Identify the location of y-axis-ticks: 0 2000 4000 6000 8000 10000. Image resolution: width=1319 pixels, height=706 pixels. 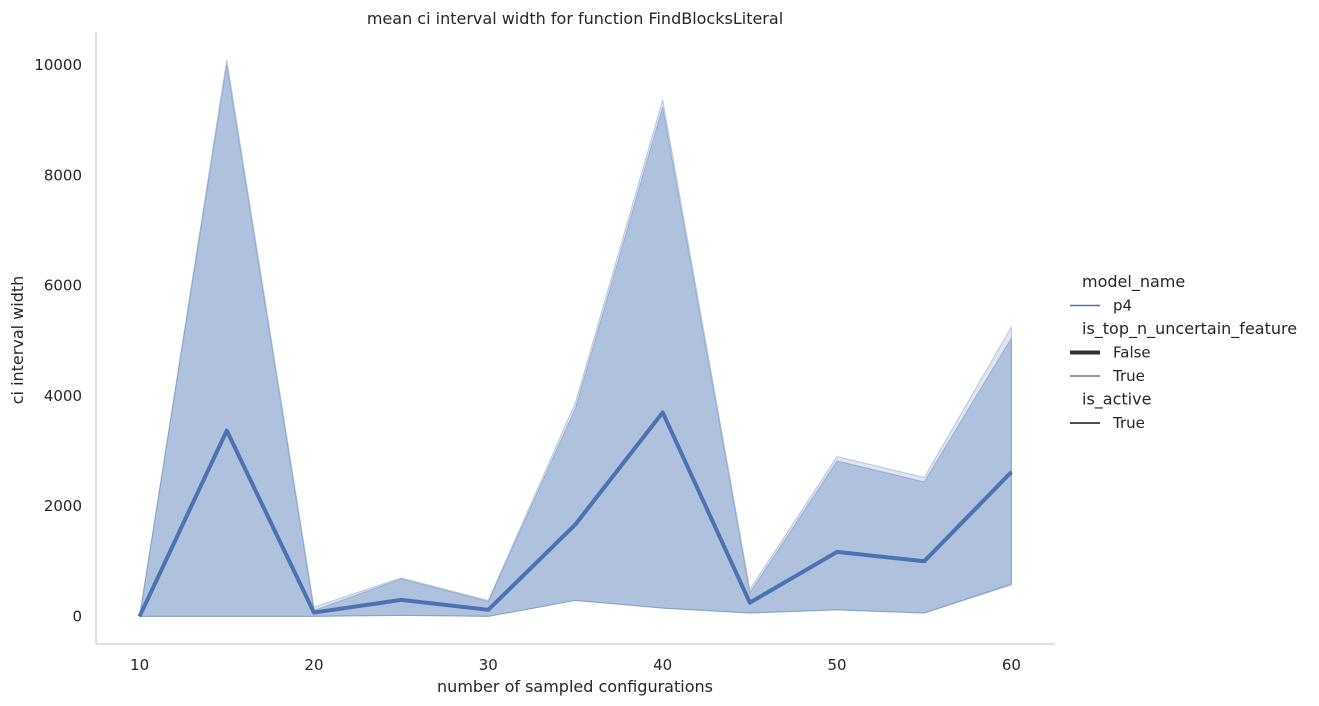
(58, 340).